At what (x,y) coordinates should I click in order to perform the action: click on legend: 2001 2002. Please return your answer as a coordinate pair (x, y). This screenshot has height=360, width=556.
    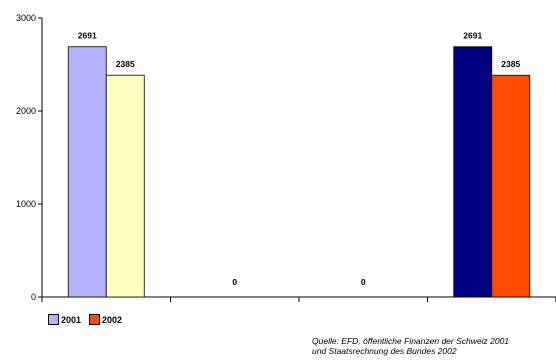
    Looking at the image, I should click on (85, 319).